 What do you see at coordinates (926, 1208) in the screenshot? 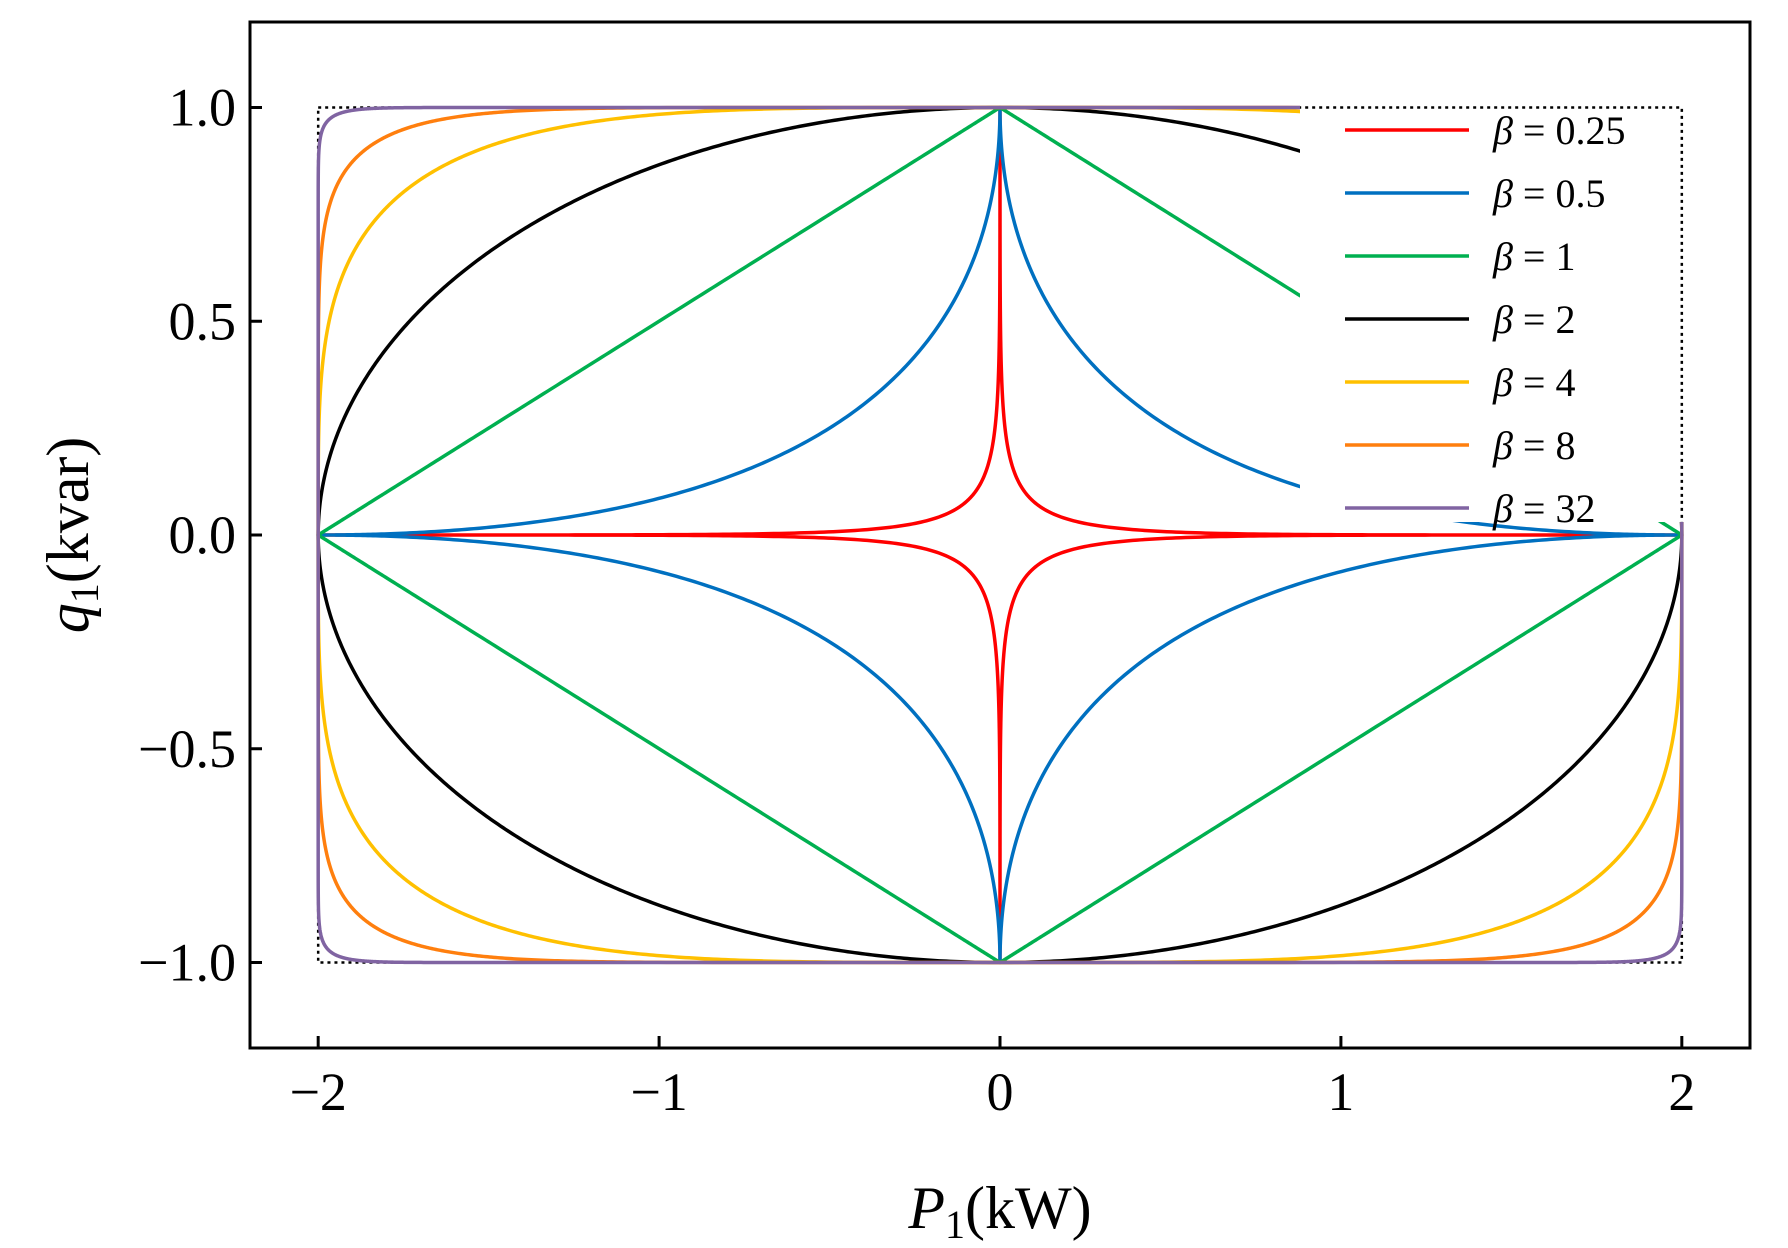
I see `x-axis-symbol: P` at bounding box center [926, 1208].